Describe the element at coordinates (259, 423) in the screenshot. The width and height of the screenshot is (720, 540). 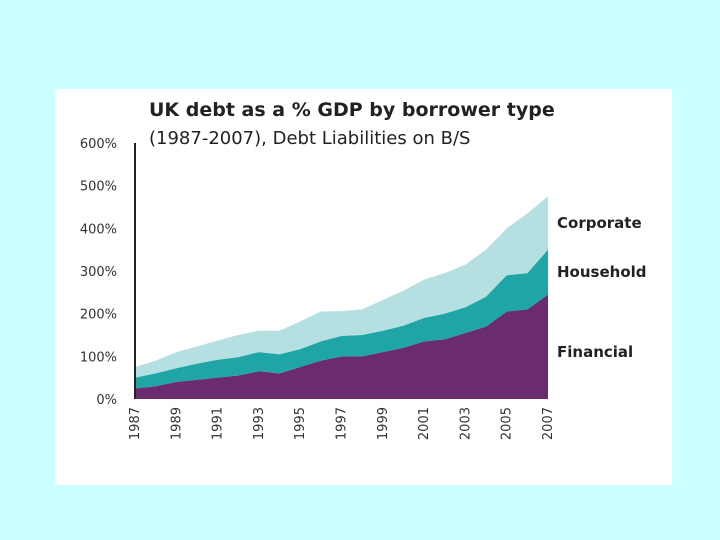
I see `x-tick-label: 1993` at that location.